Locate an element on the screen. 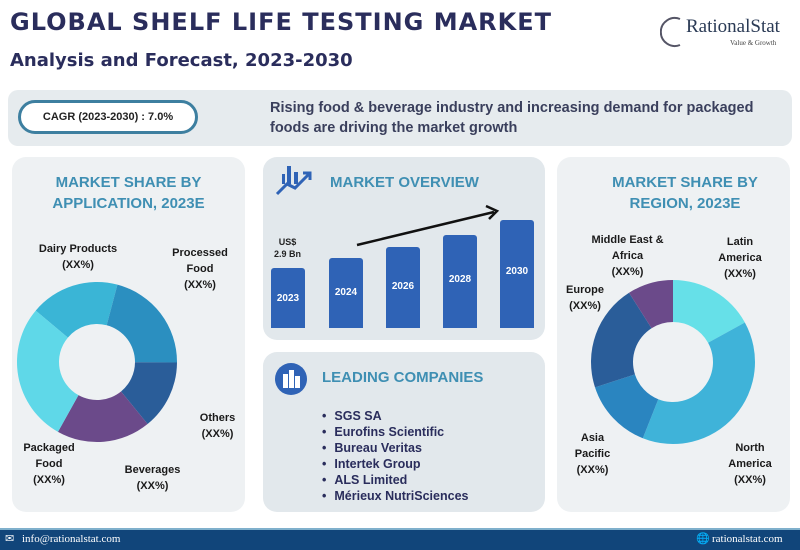 The image size is (800, 550). label-beverages: Beverages (XX%) is located at coordinates (152, 478).